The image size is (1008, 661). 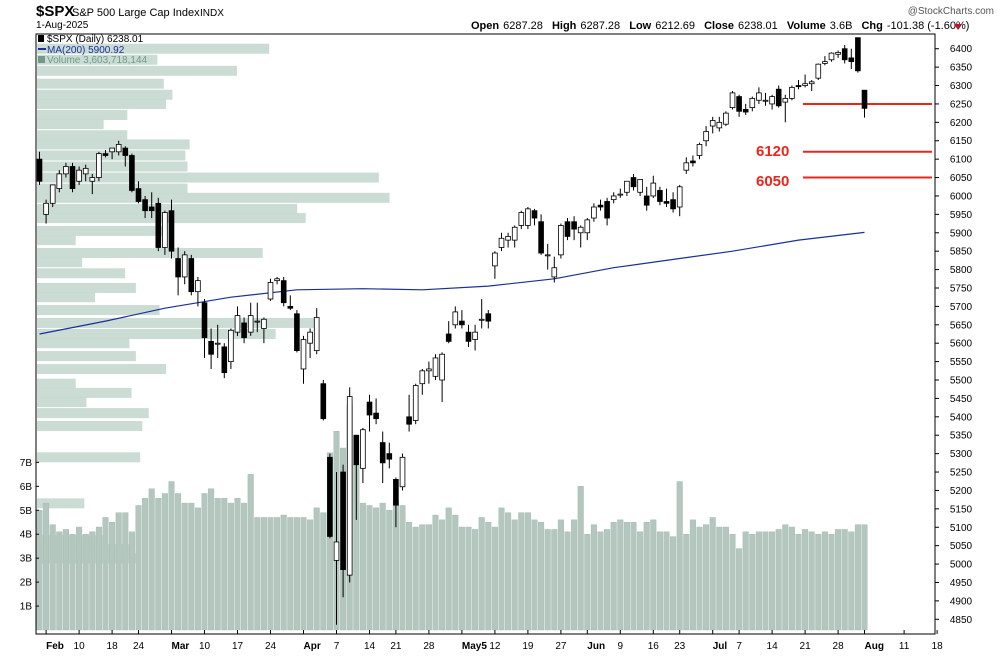 I want to click on volume-value: 3.6B, so click(x=841, y=26).